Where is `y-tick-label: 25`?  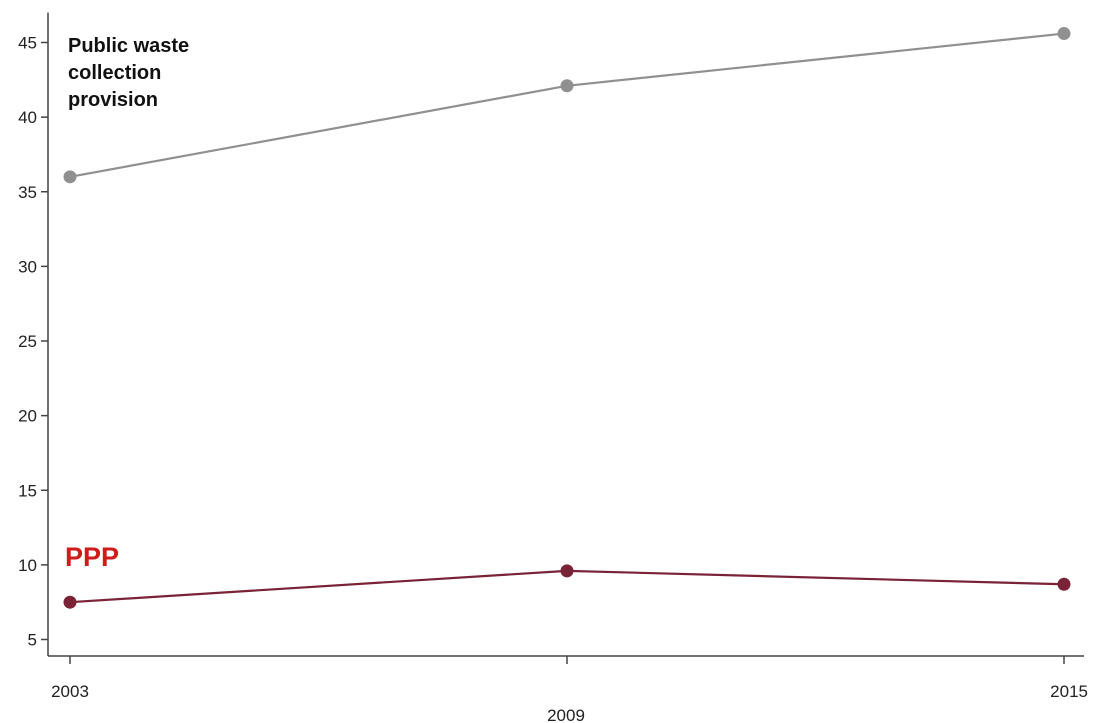 y-tick-label: 25 is located at coordinates (27, 341).